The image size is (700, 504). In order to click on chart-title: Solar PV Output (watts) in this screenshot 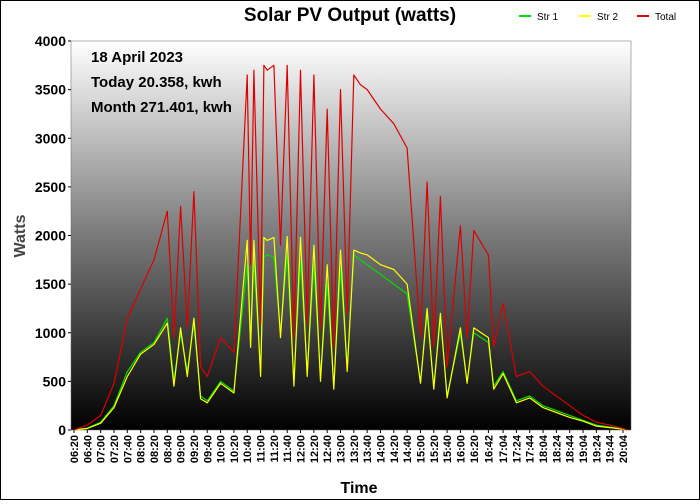, I will do `click(350, 15)`.